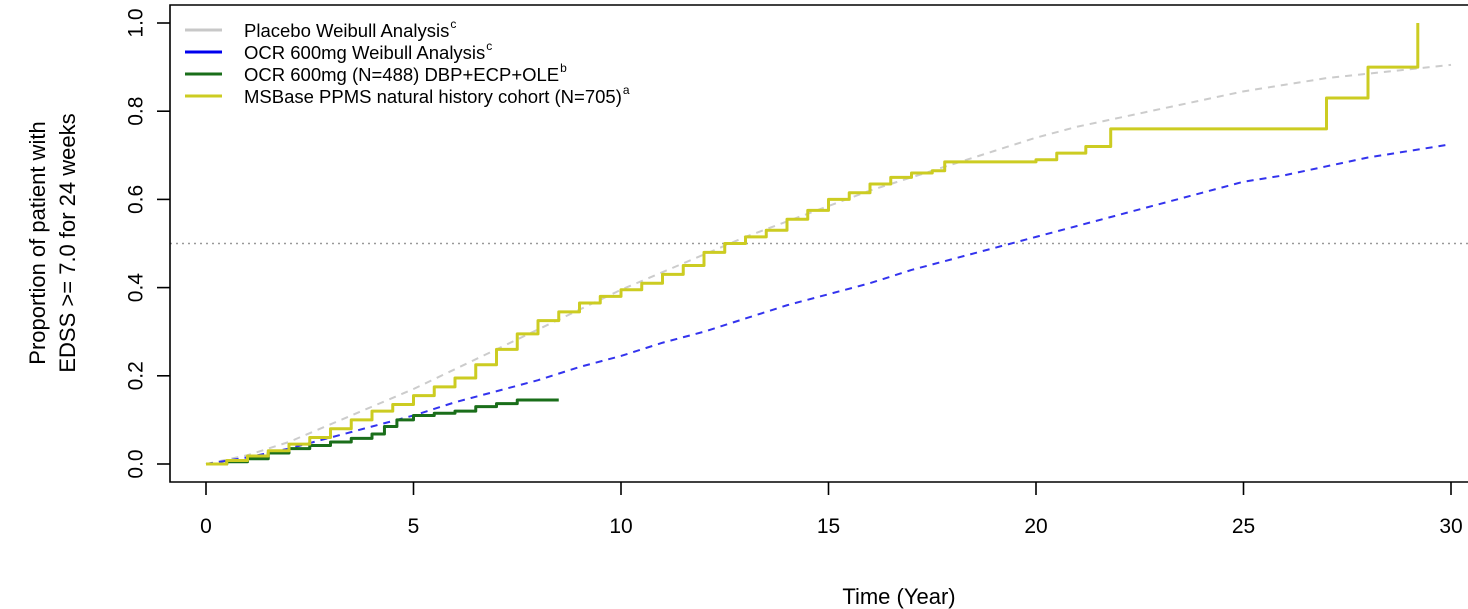 This screenshot has width=1468, height=609. I want to click on legend-superscript: a, so click(626, 90).